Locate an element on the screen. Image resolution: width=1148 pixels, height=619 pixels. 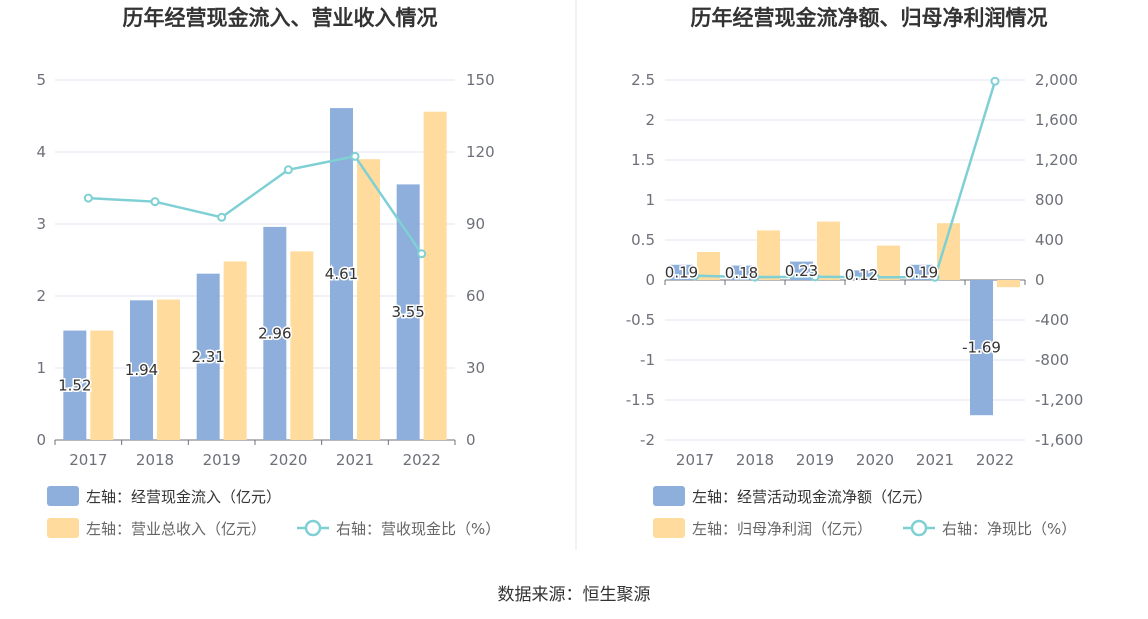
left-axis-tick: 1 is located at coordinates (650, 200).